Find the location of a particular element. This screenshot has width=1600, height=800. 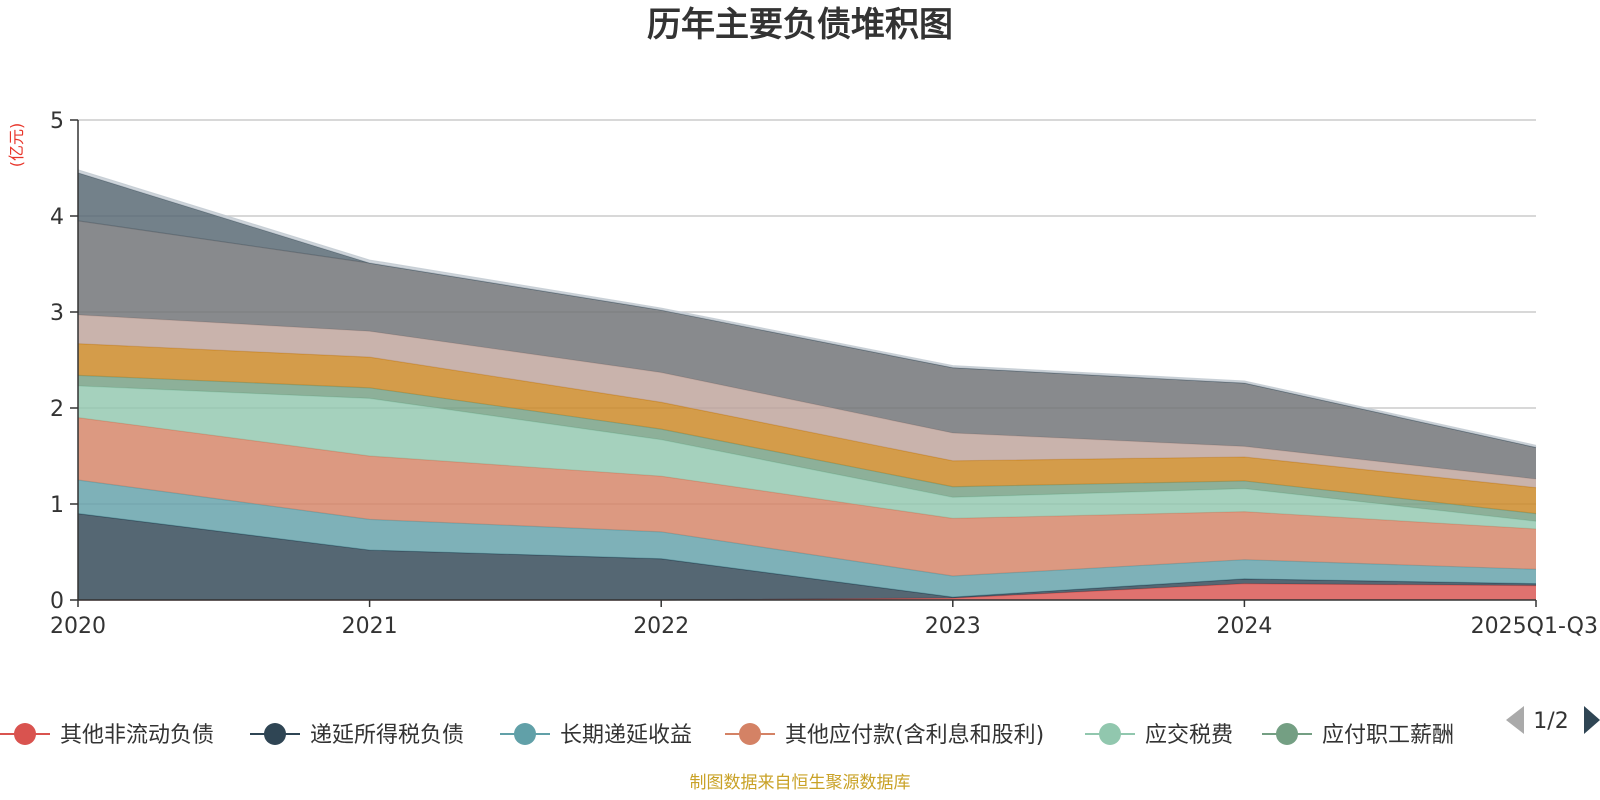

legend-prev-icon is located at coordinates (1515, 720).